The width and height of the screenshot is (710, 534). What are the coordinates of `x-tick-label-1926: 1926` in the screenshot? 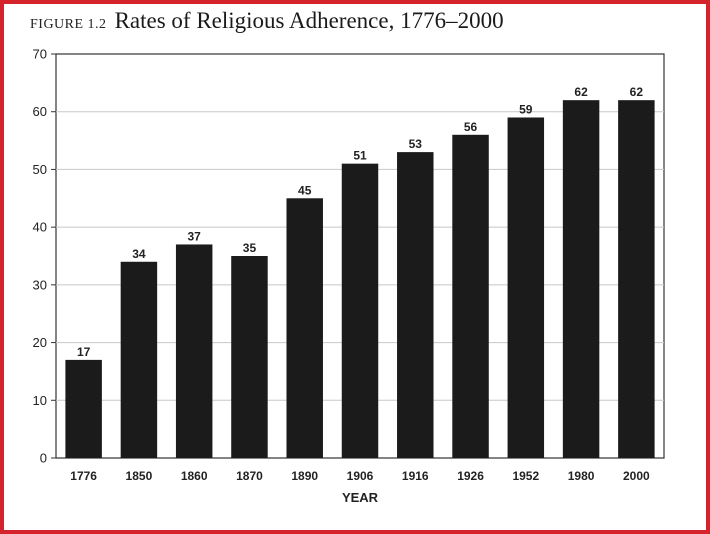 It's located at (470, 476).